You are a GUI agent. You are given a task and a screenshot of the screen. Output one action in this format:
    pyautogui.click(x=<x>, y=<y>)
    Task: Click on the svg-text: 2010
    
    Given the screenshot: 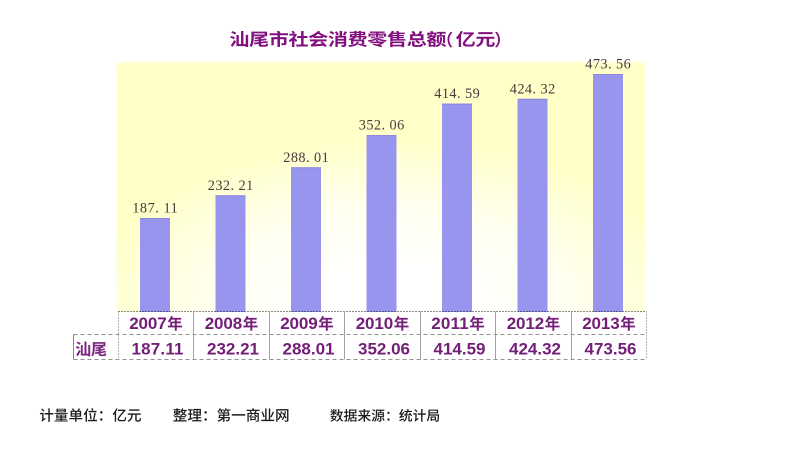 What is the action you would take?
    pyautogui.click(x=375, y=323)
    